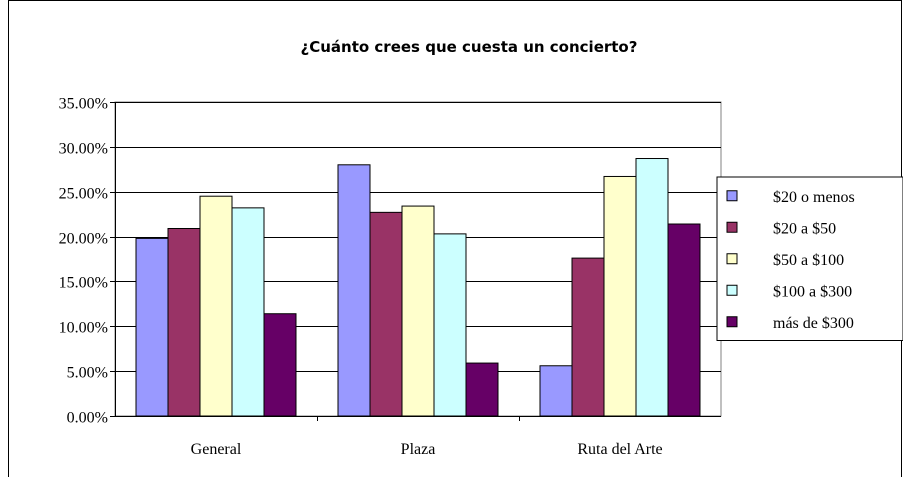 Image resolution: width=903 pixels, height=478 pixels. I want to click on y-tick-label: 10.00%, so click(83, 328).